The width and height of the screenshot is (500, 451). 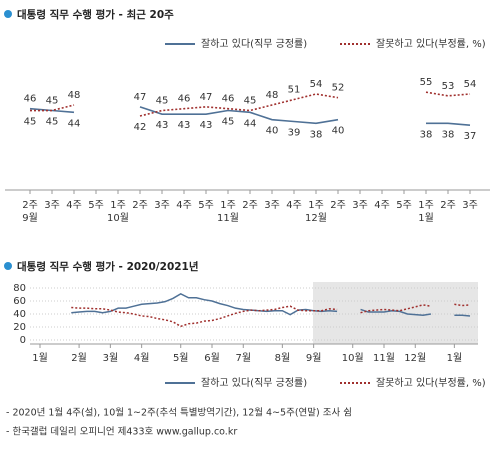 I want to click on y-tick-label: 80, so click(x=19, y=288).